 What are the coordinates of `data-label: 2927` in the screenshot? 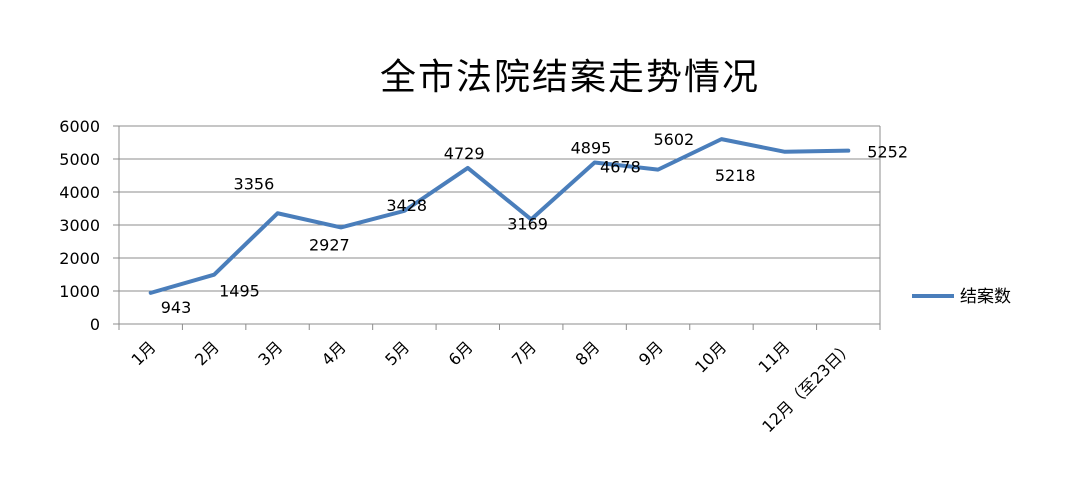 It's located at (329, 244).